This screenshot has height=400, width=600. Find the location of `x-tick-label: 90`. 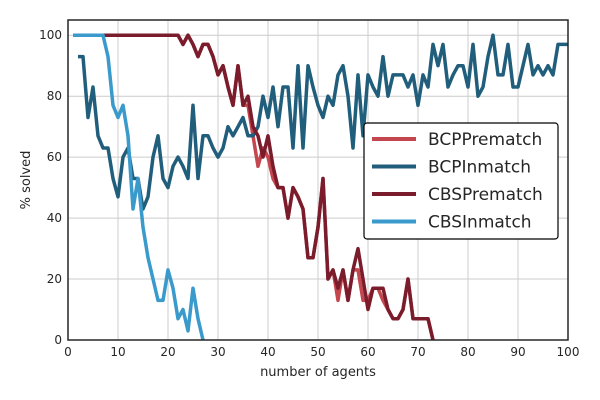

x-tick-label: 90 is located at coordinates (517, 352).